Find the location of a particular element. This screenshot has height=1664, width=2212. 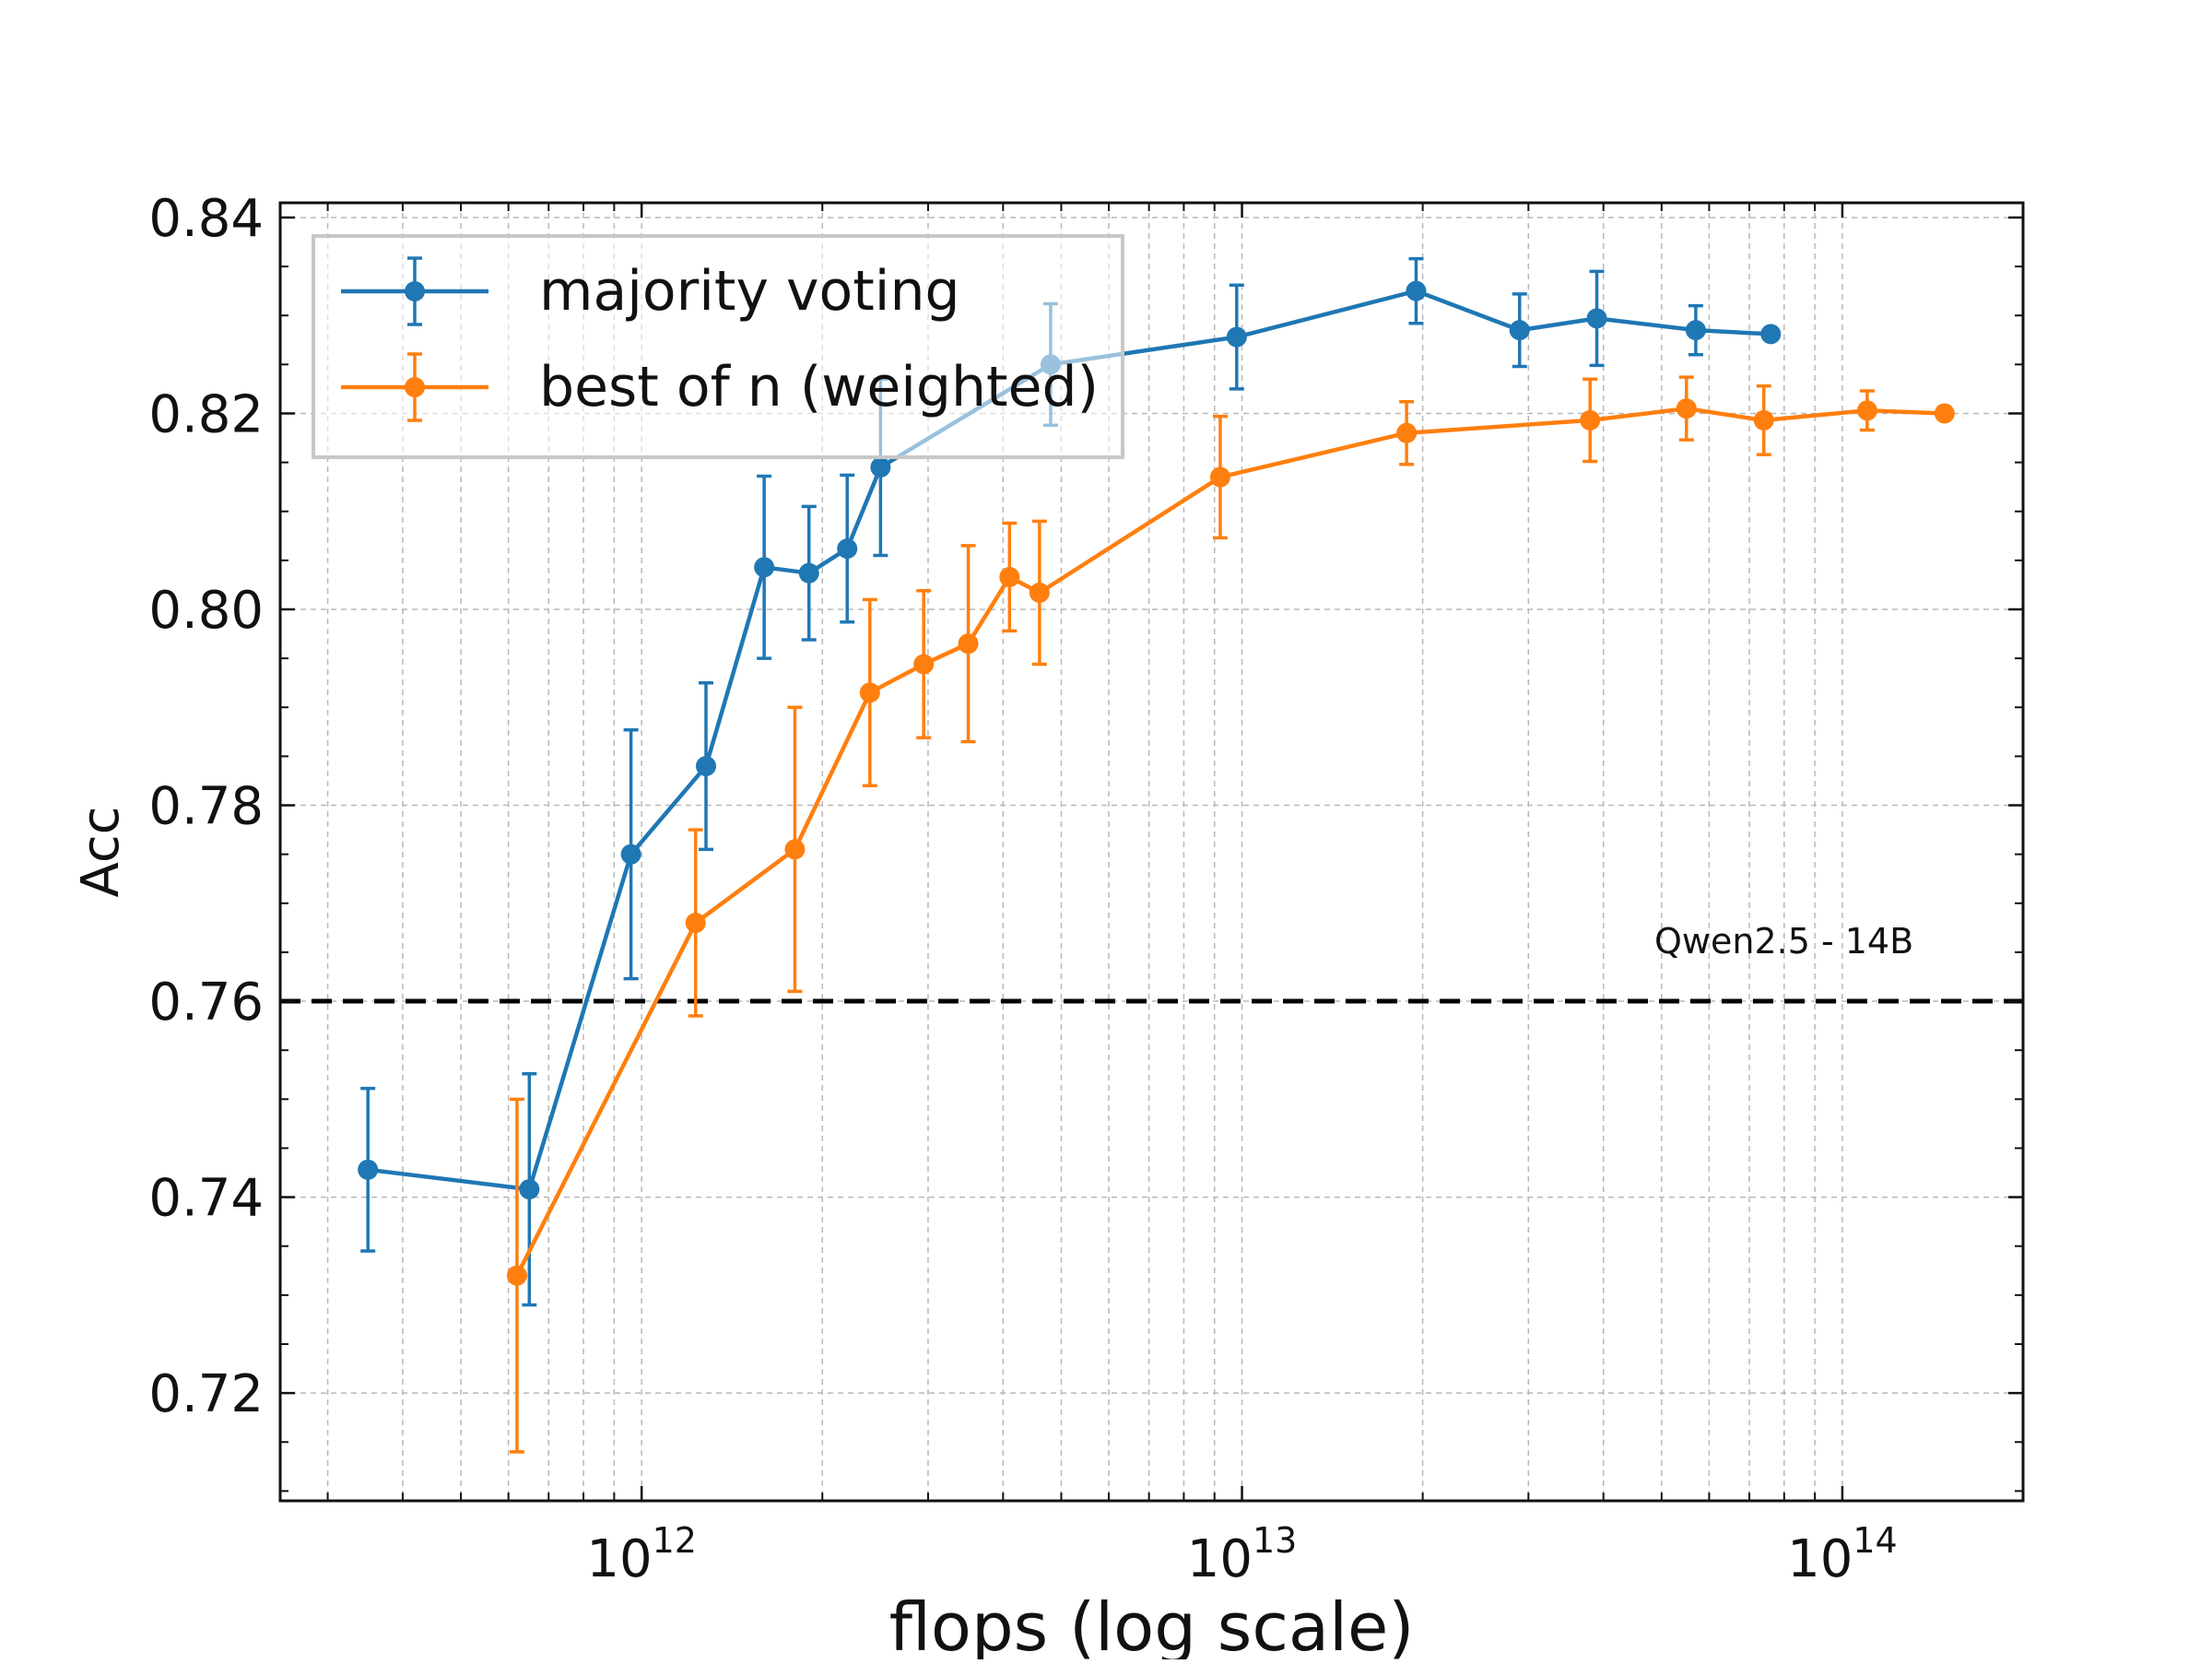

y-axis-label: Acc is located at coordinates (101, 852).